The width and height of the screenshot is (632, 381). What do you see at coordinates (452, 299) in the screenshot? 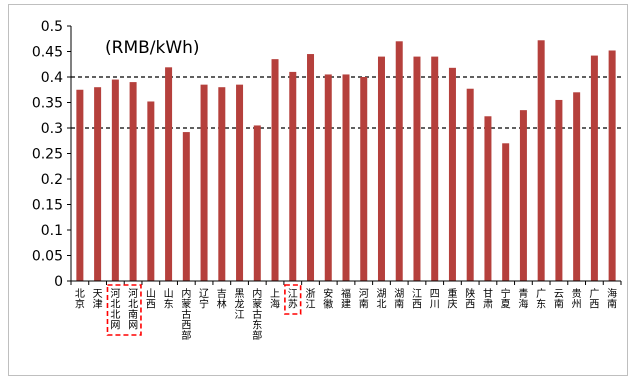
I see `x-category-label: 重庆` at bounding box center [452, 299].